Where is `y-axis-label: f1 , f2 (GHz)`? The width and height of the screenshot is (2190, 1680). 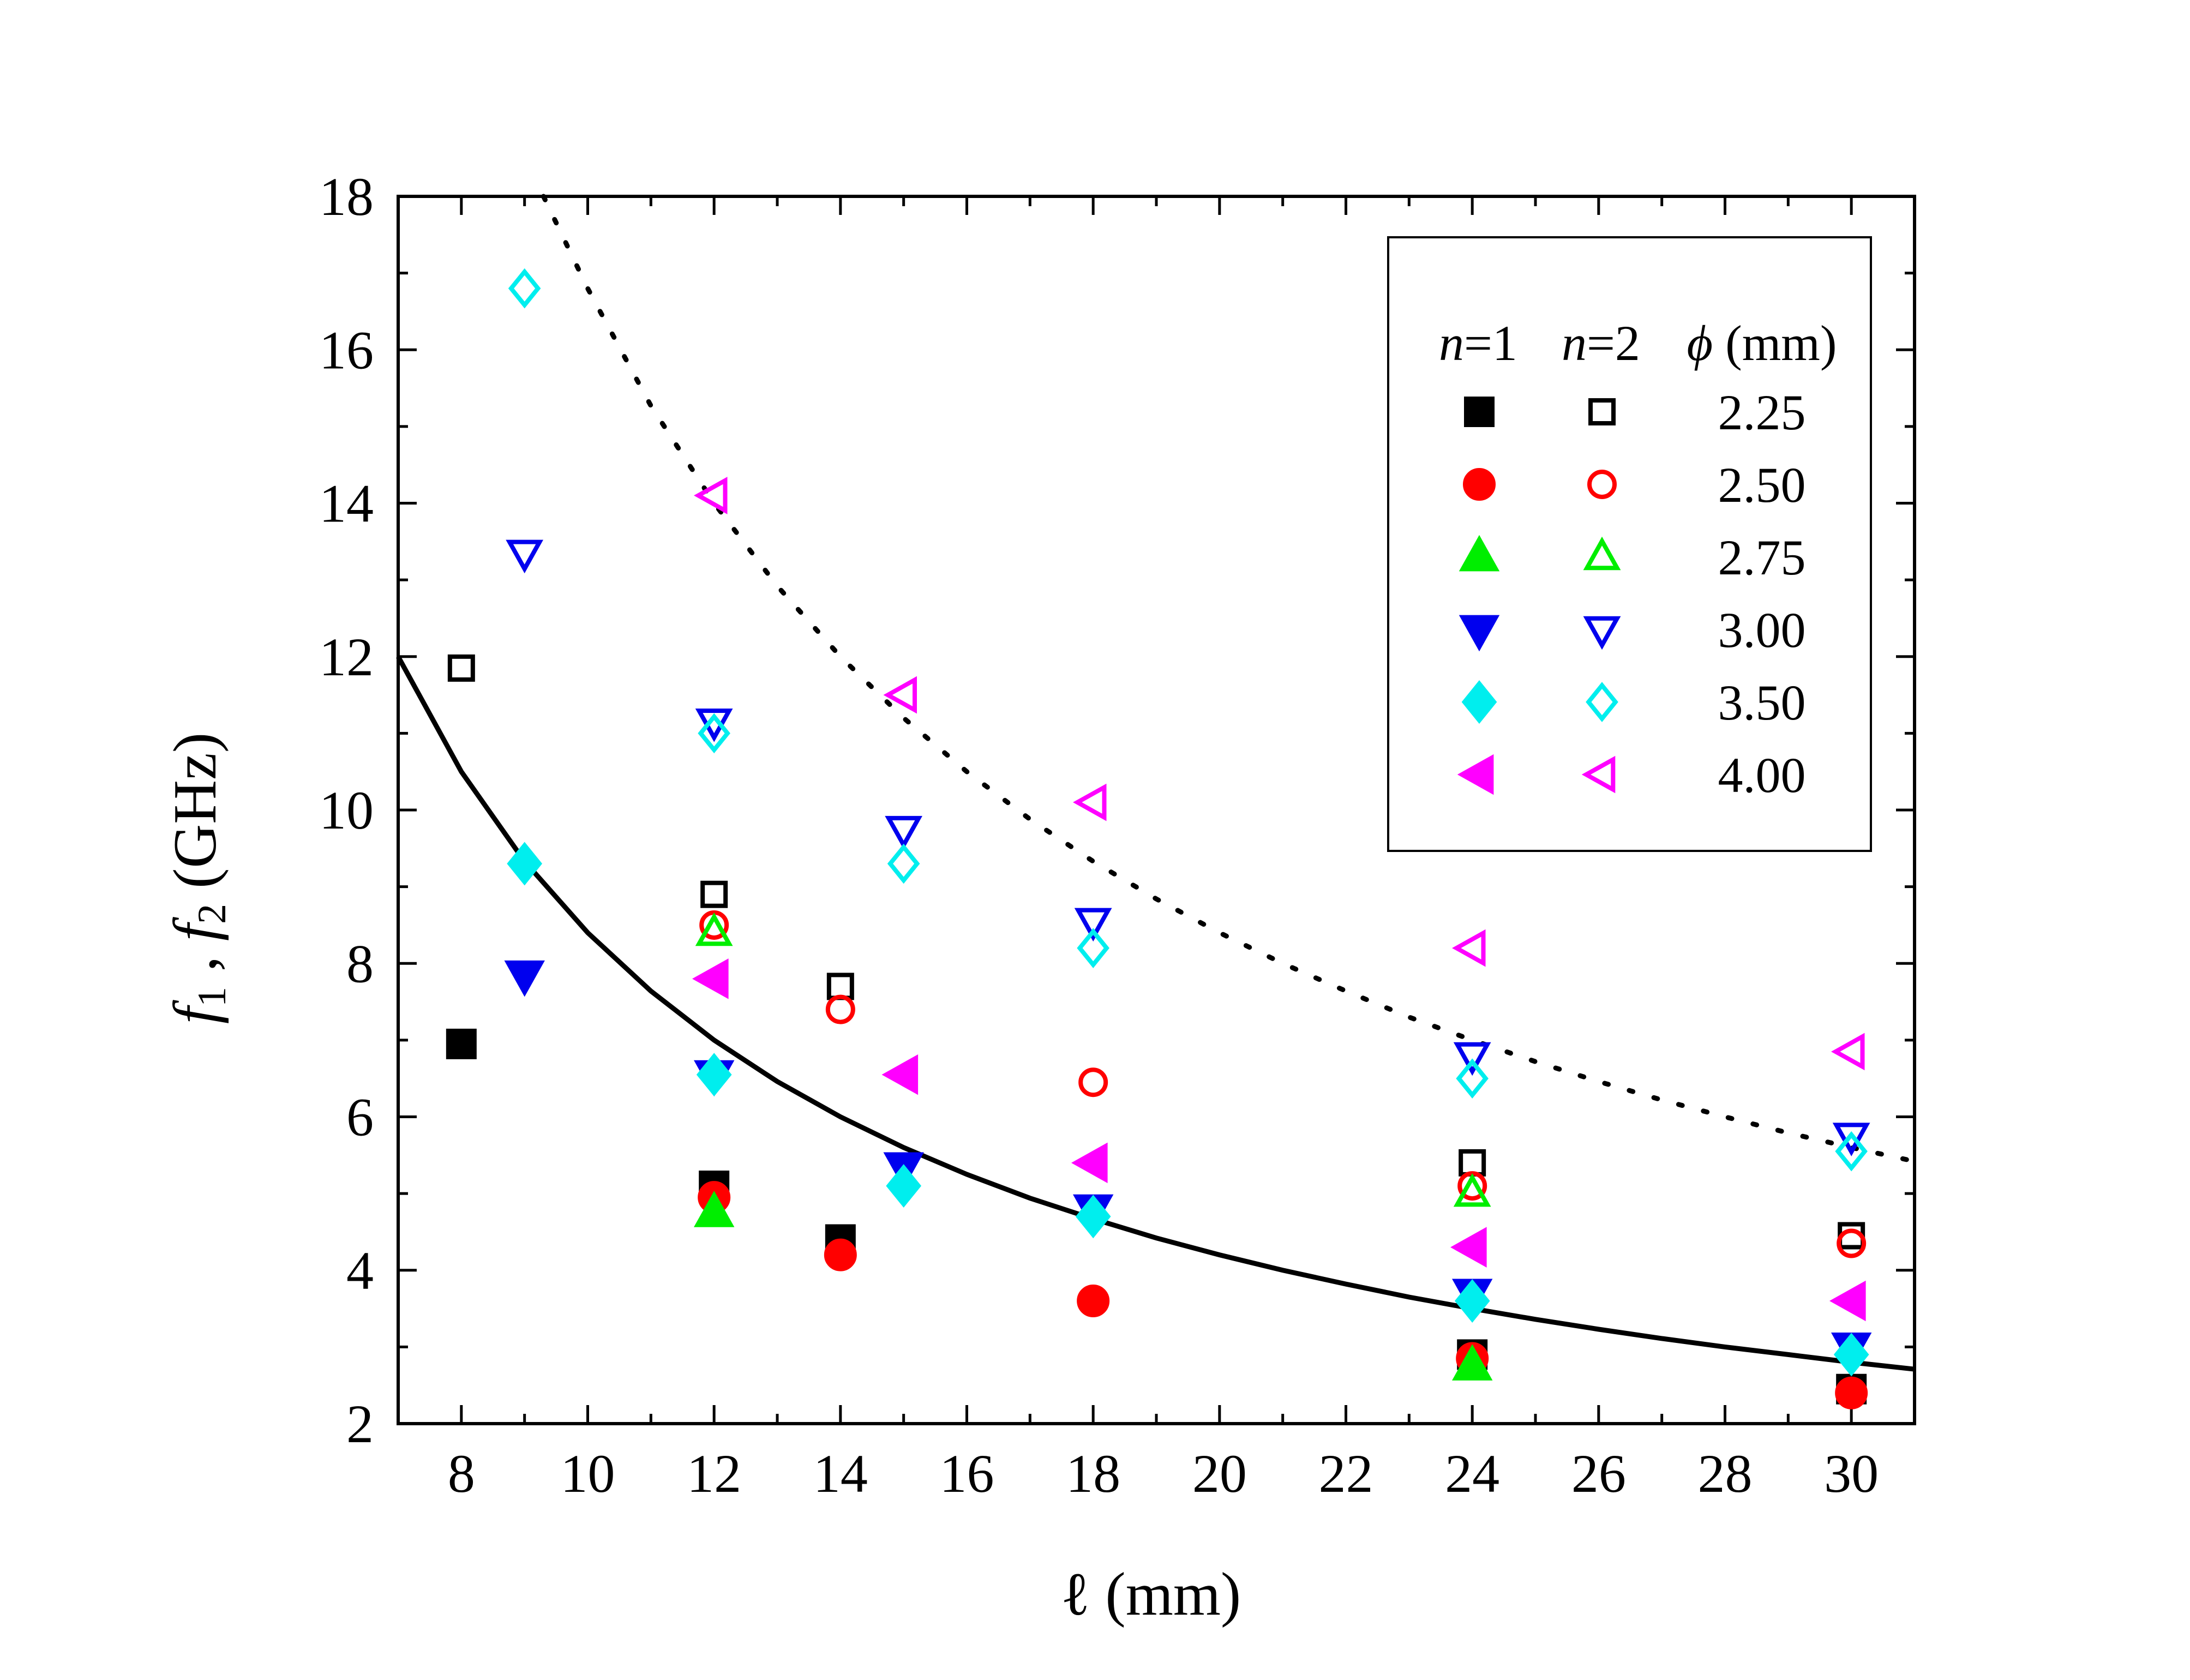
y-axis-label: f1 , f2 (GHz) is located at coordinates (198, 878).